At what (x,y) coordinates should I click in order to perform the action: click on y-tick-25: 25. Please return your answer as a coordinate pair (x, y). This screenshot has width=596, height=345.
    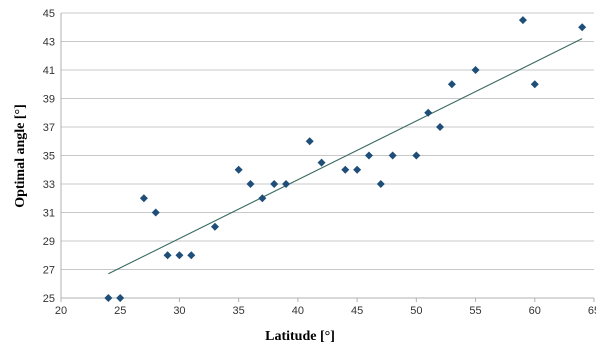
    Looking at the image, I should click on (49, 299).